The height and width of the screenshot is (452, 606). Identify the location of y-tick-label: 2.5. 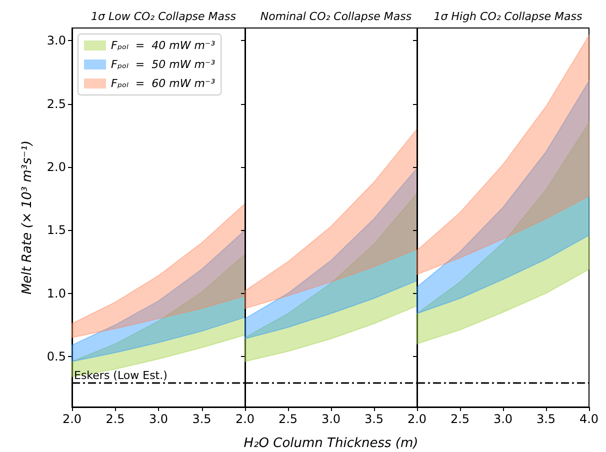
(56, 103).